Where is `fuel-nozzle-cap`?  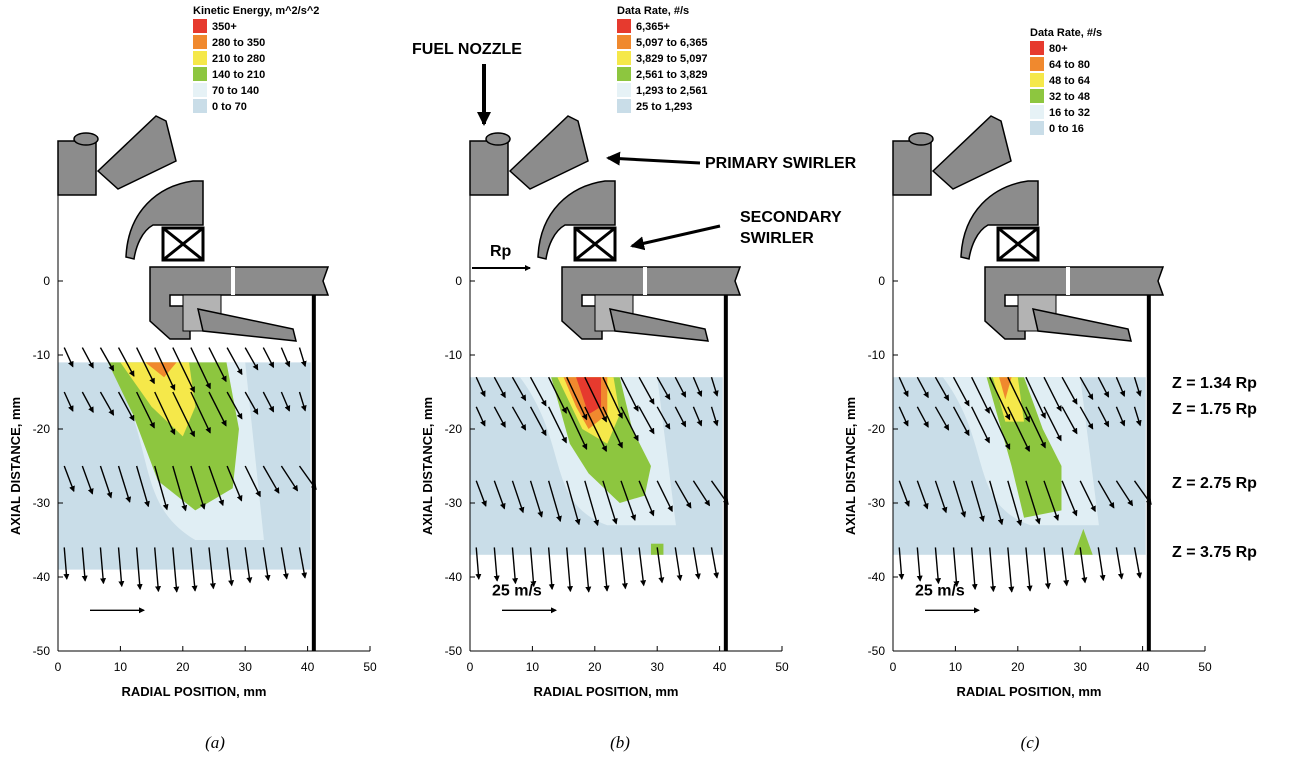
fuel-nozzle-cap is located at coordinates (921, 139).